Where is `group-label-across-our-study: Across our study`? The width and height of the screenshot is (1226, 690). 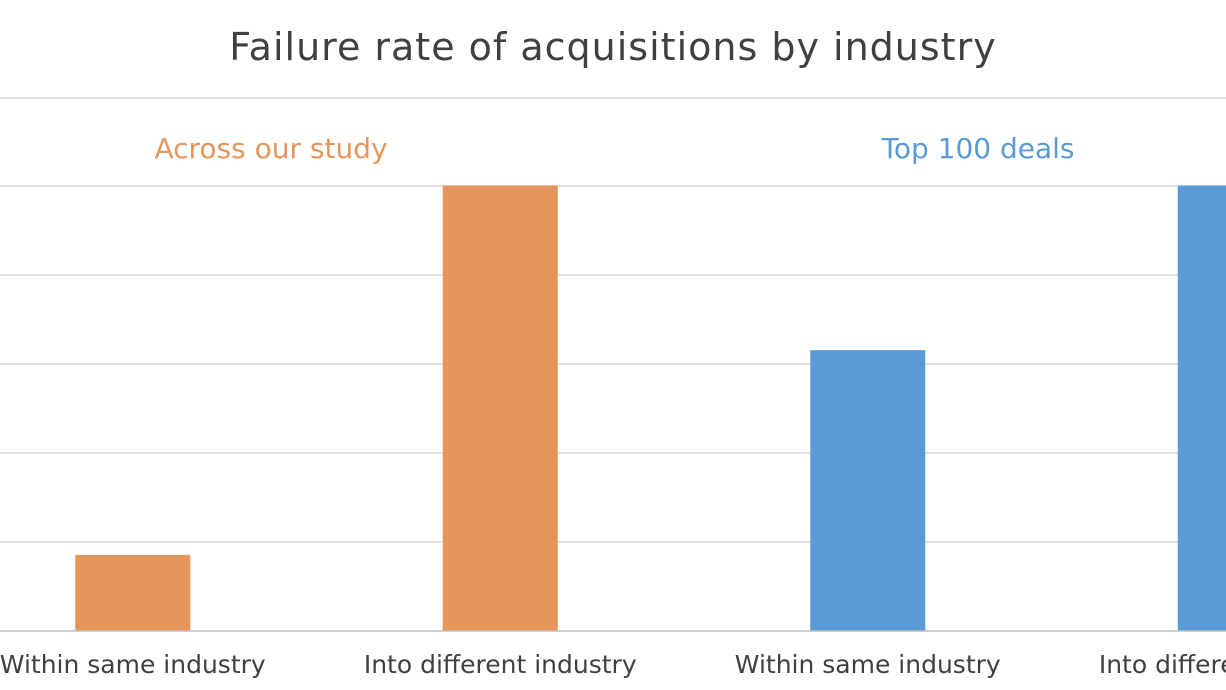
group-label-across-our-study: Across our study is located at coordinates (270, 148).